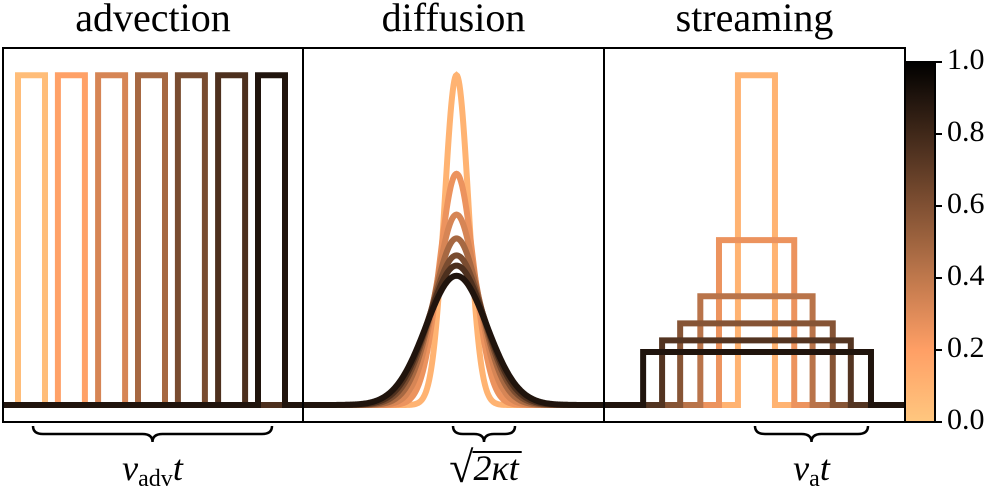 The image size is (1002, 499). Describe the element at coordinates (966, 59) in the screenshot. I see `tick-label: 1.0` at that location.